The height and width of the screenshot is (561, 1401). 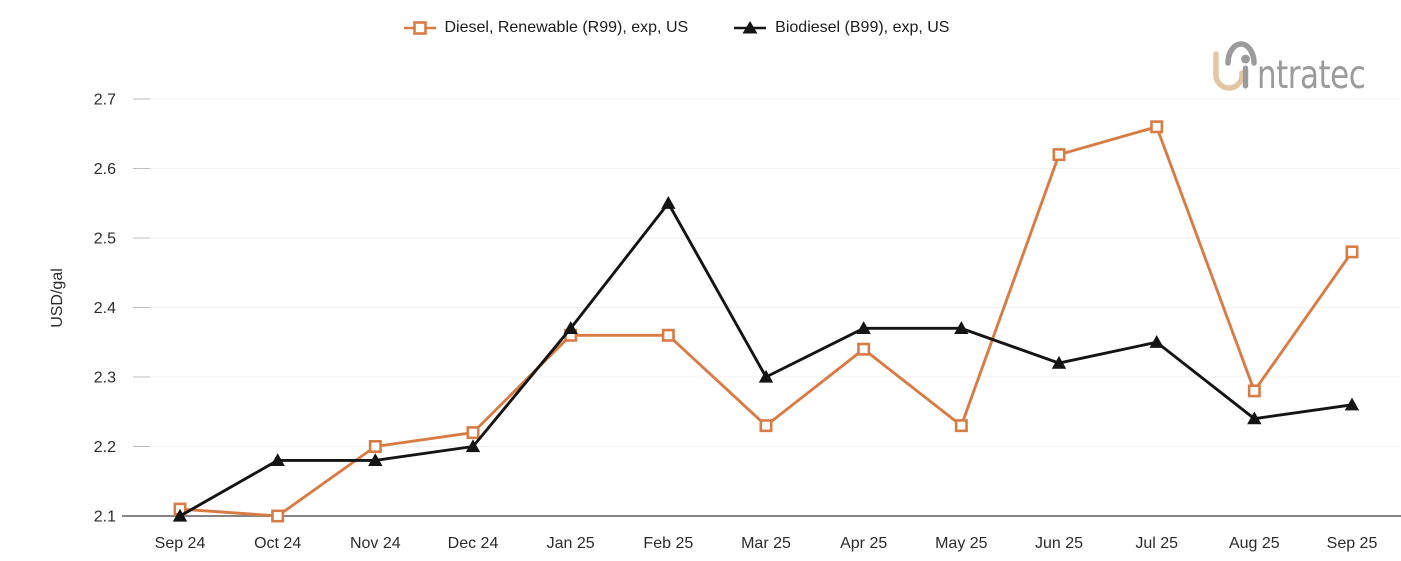 I want to click on filled-triangle-marker-icon, so click(x=750, y=27).